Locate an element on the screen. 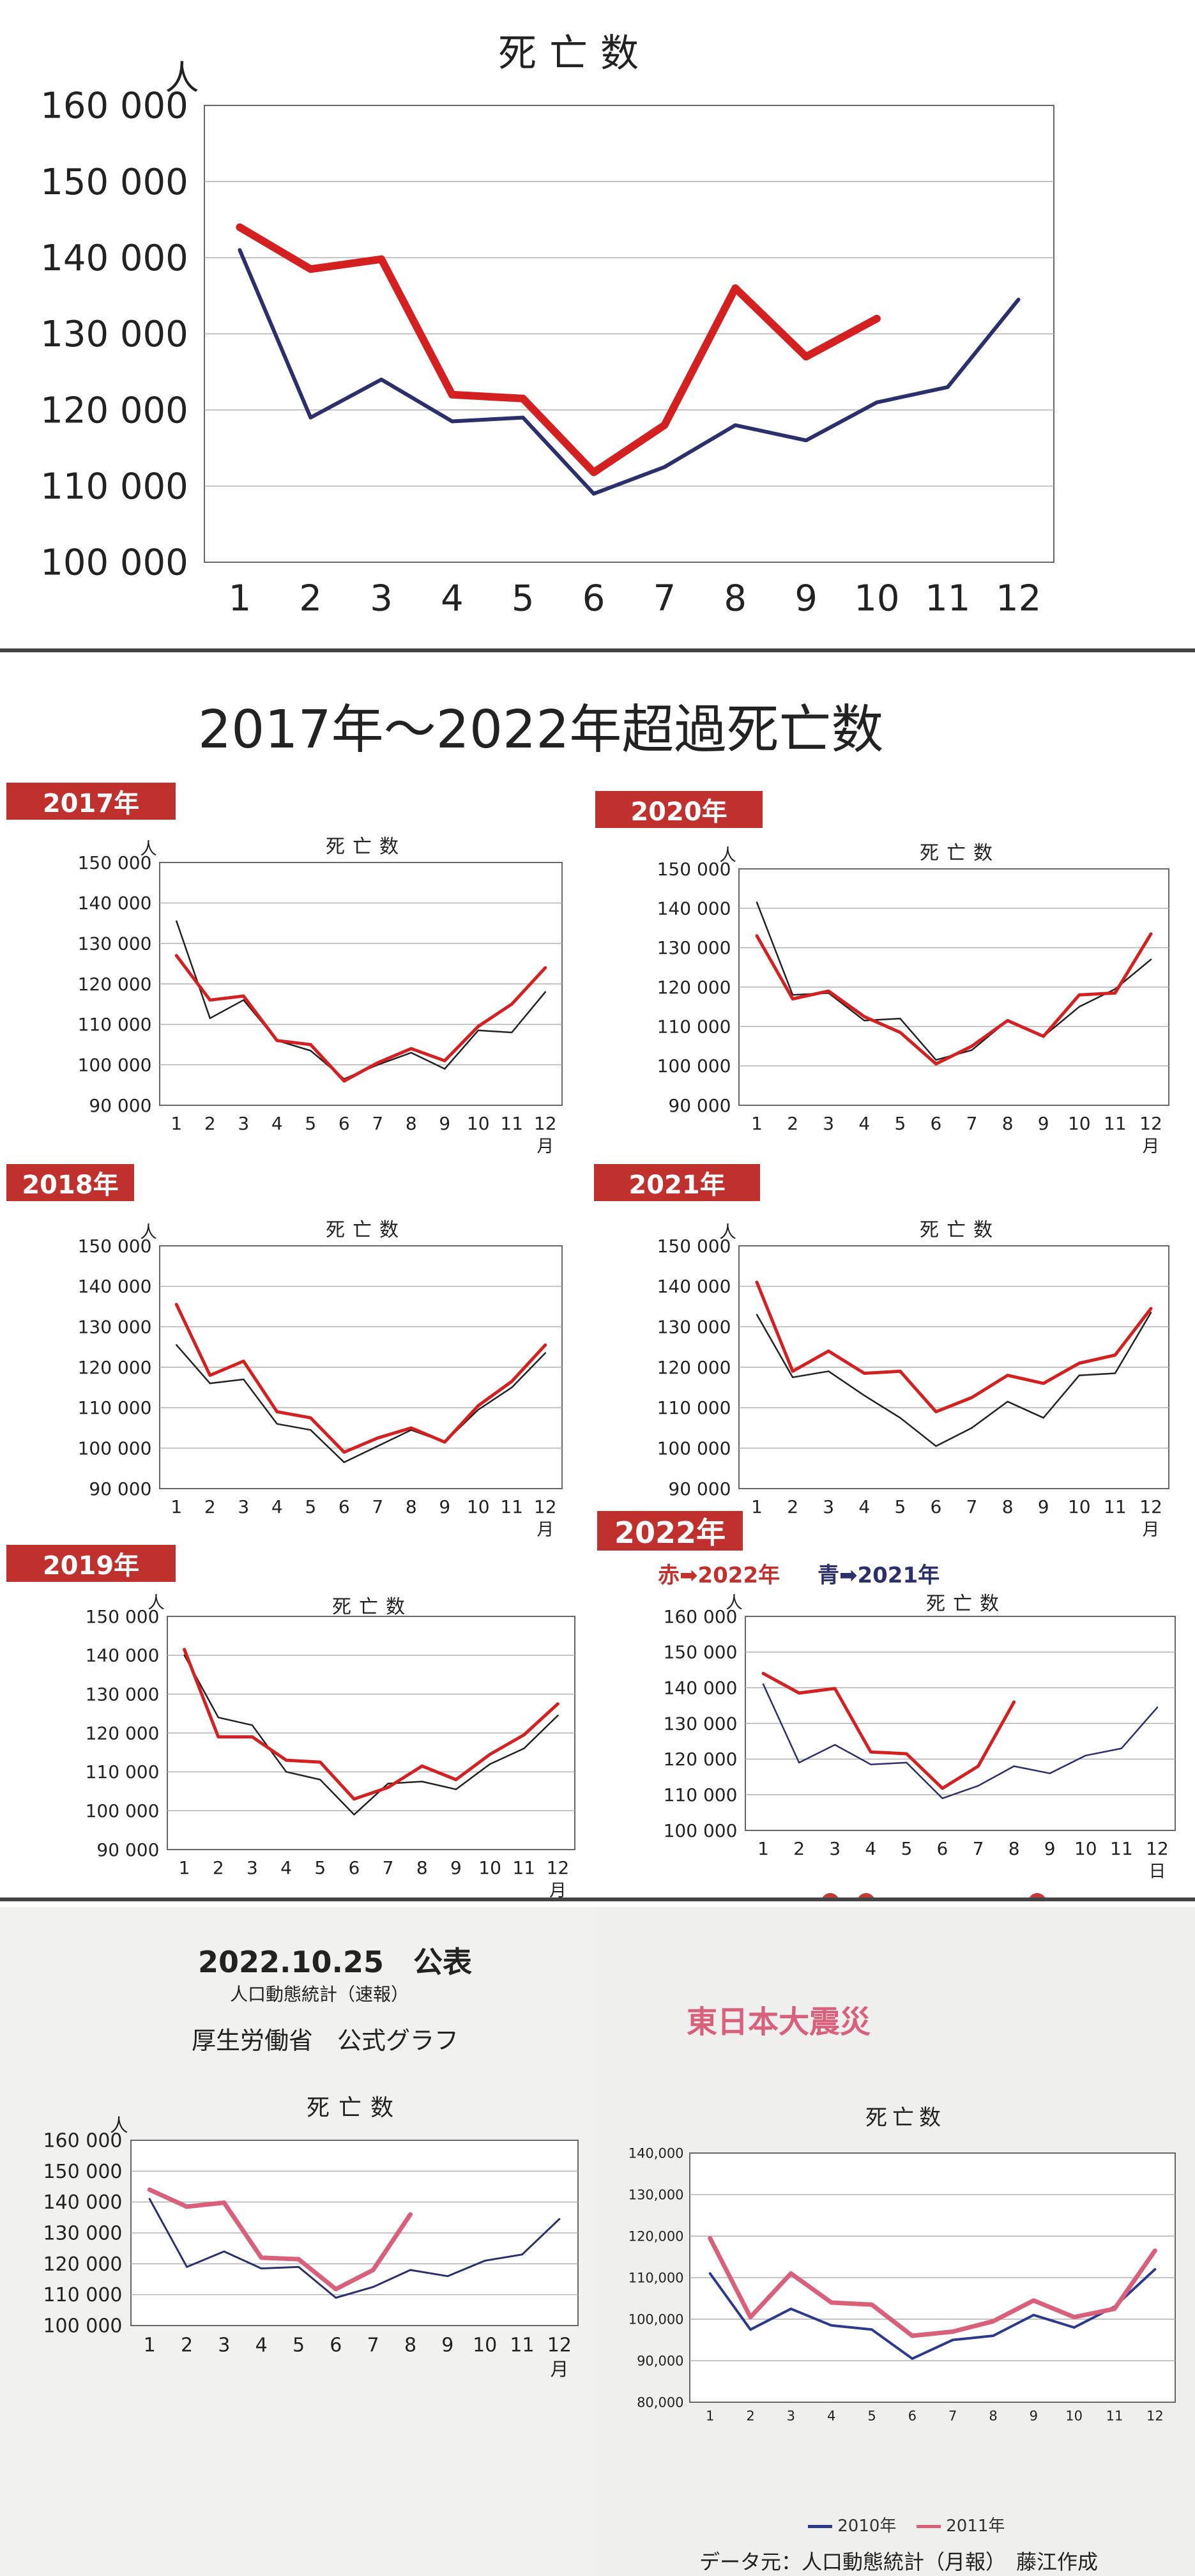 The image size is (1195, 2576). series-line-pink is located at coordinates (280, 2239).